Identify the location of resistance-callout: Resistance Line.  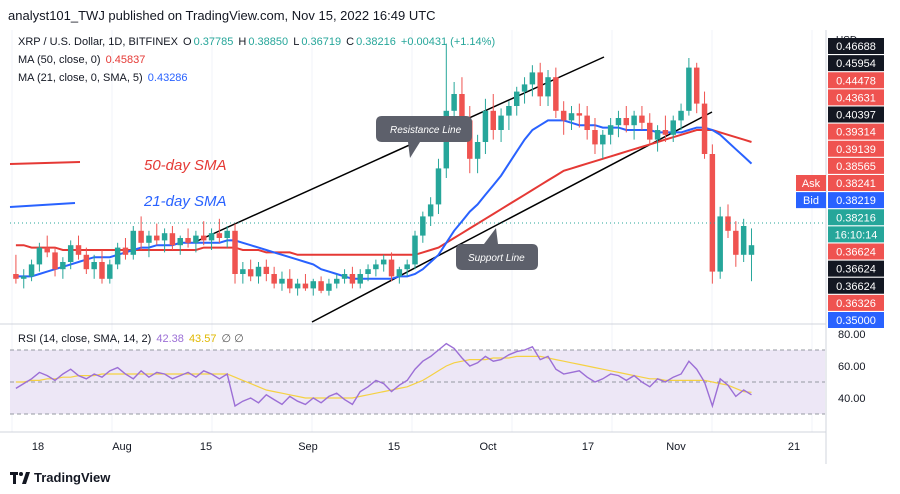
(424, 137).